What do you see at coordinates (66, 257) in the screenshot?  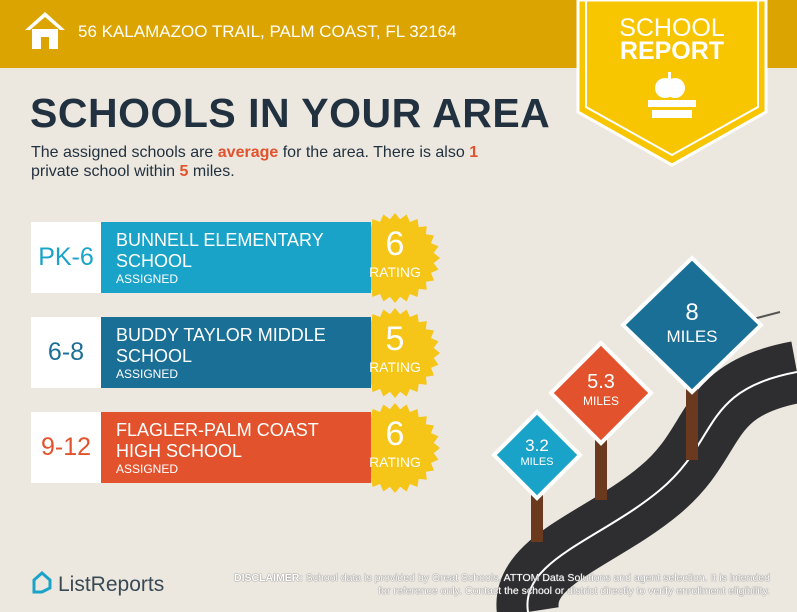 I see `grade: PK-6` at bounding box center [66, 257].